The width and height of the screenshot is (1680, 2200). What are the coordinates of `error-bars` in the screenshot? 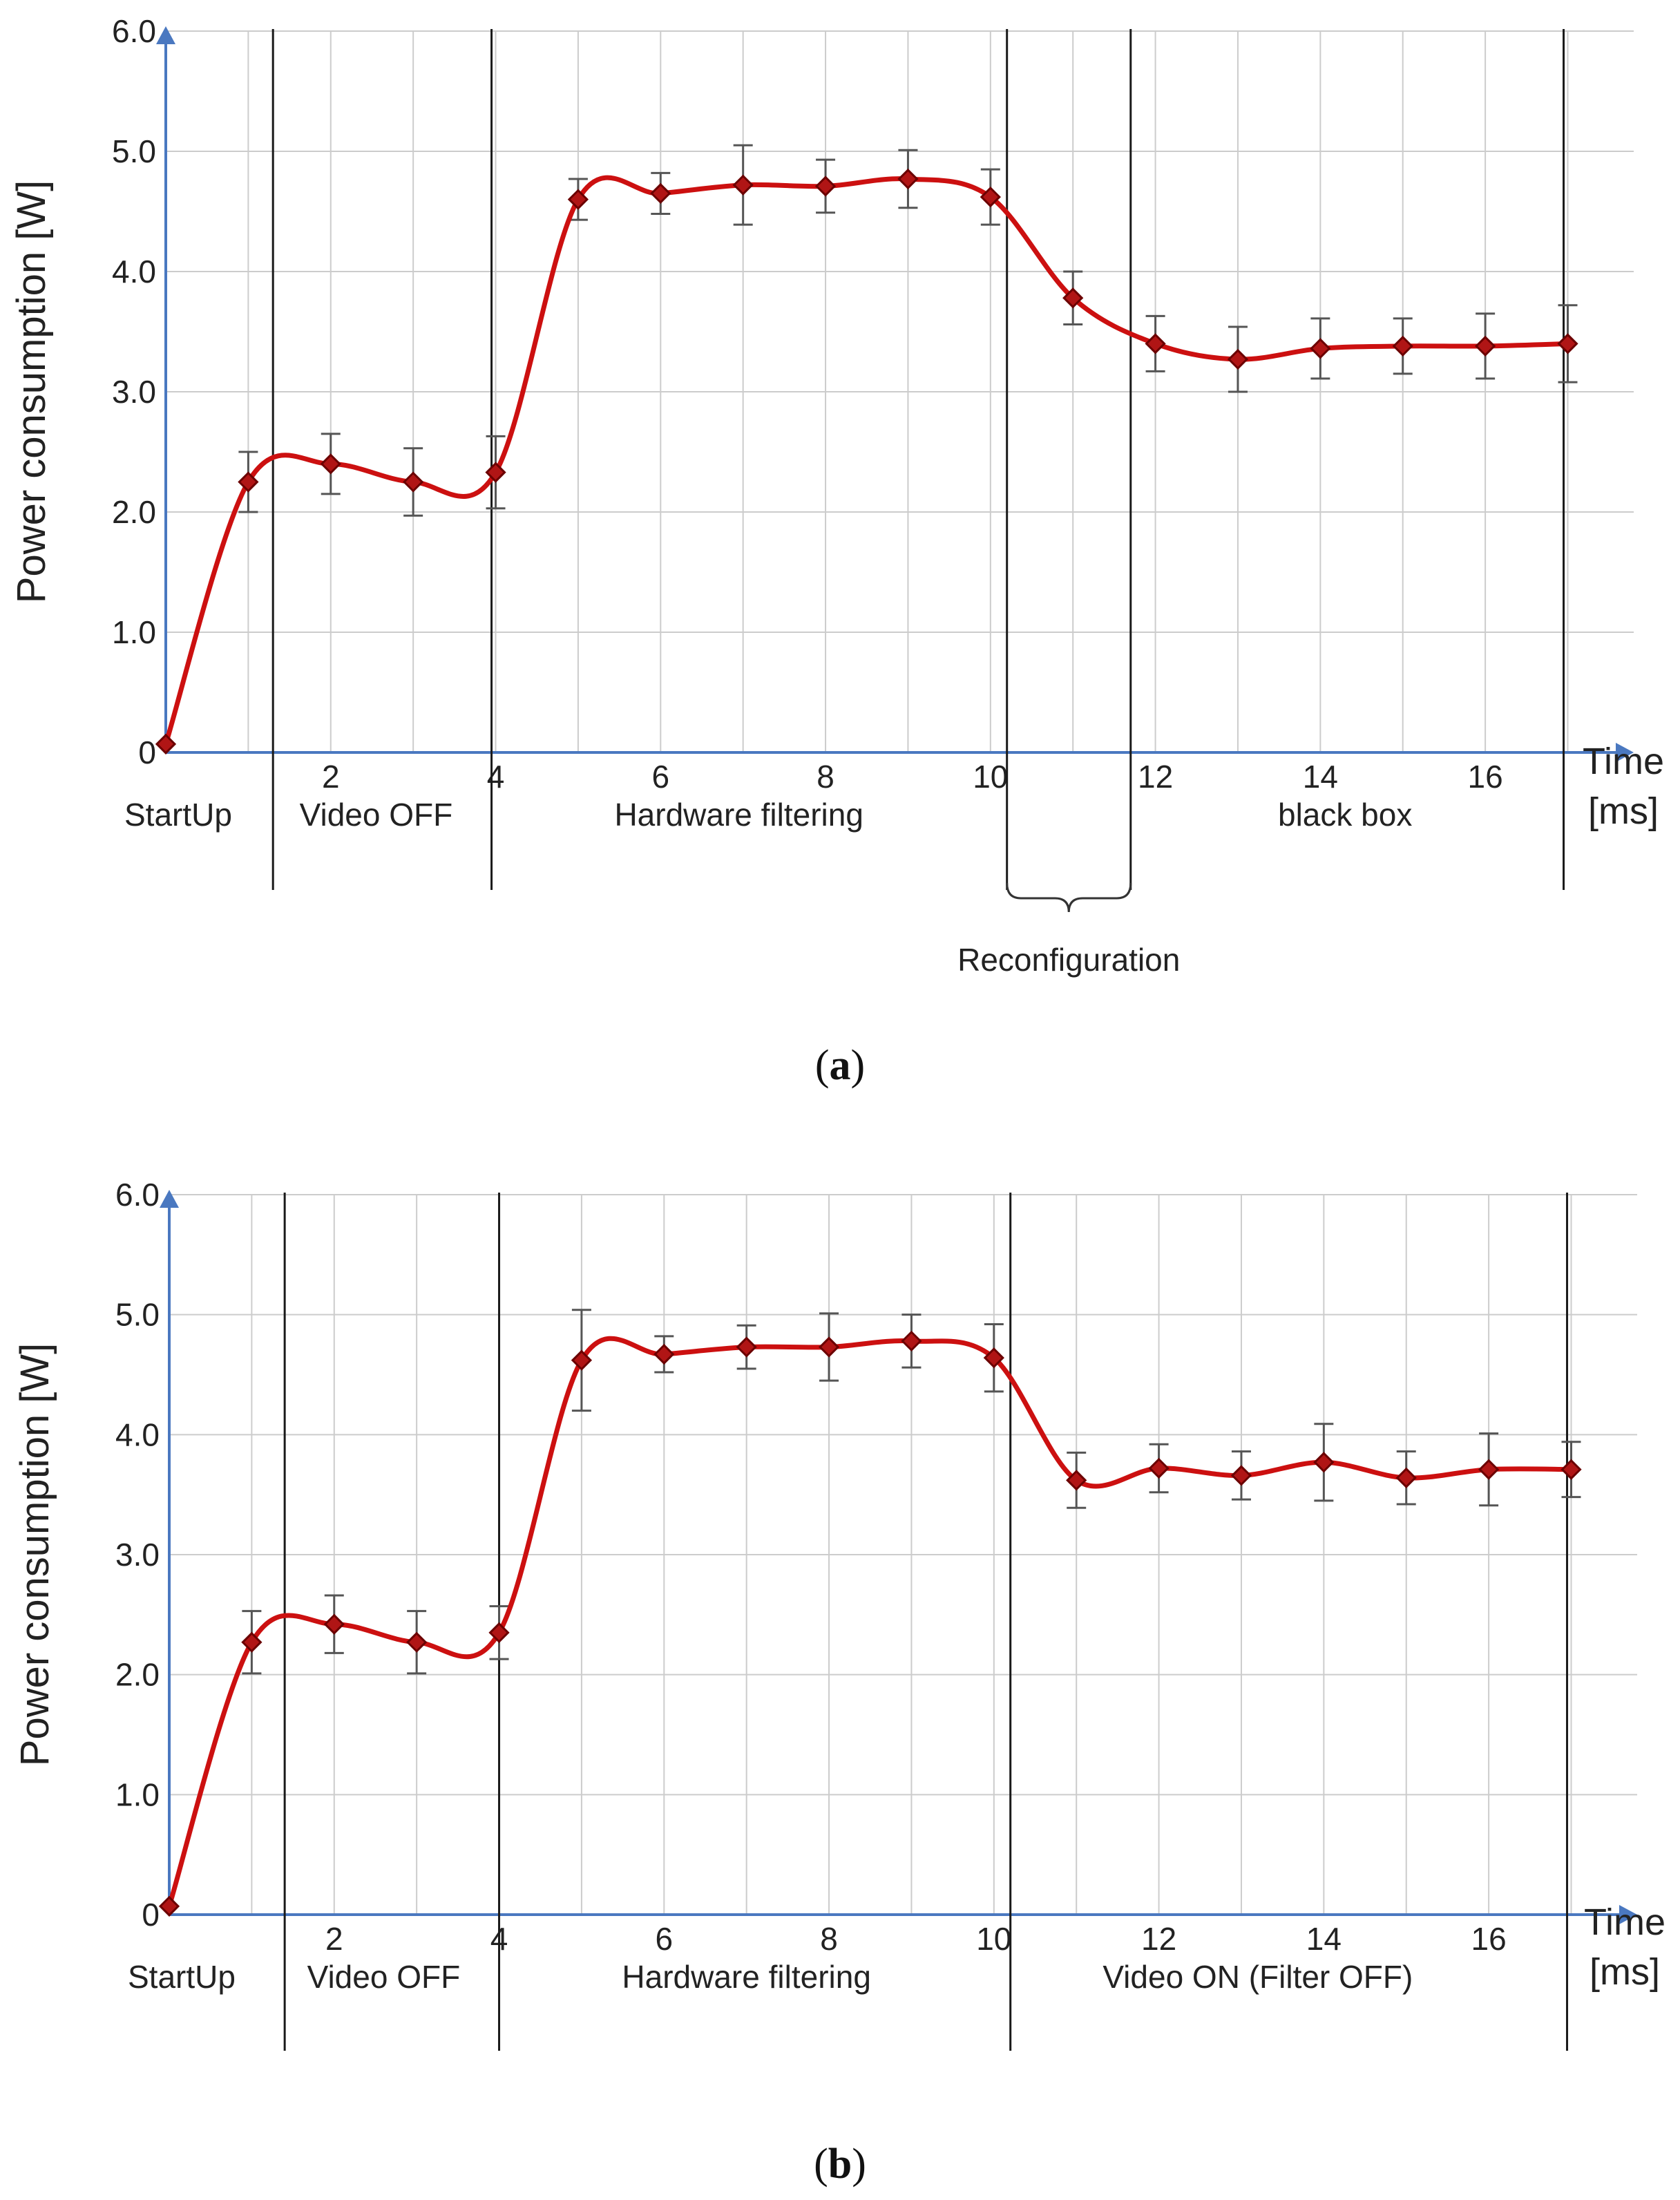 It's located at (908, 330).